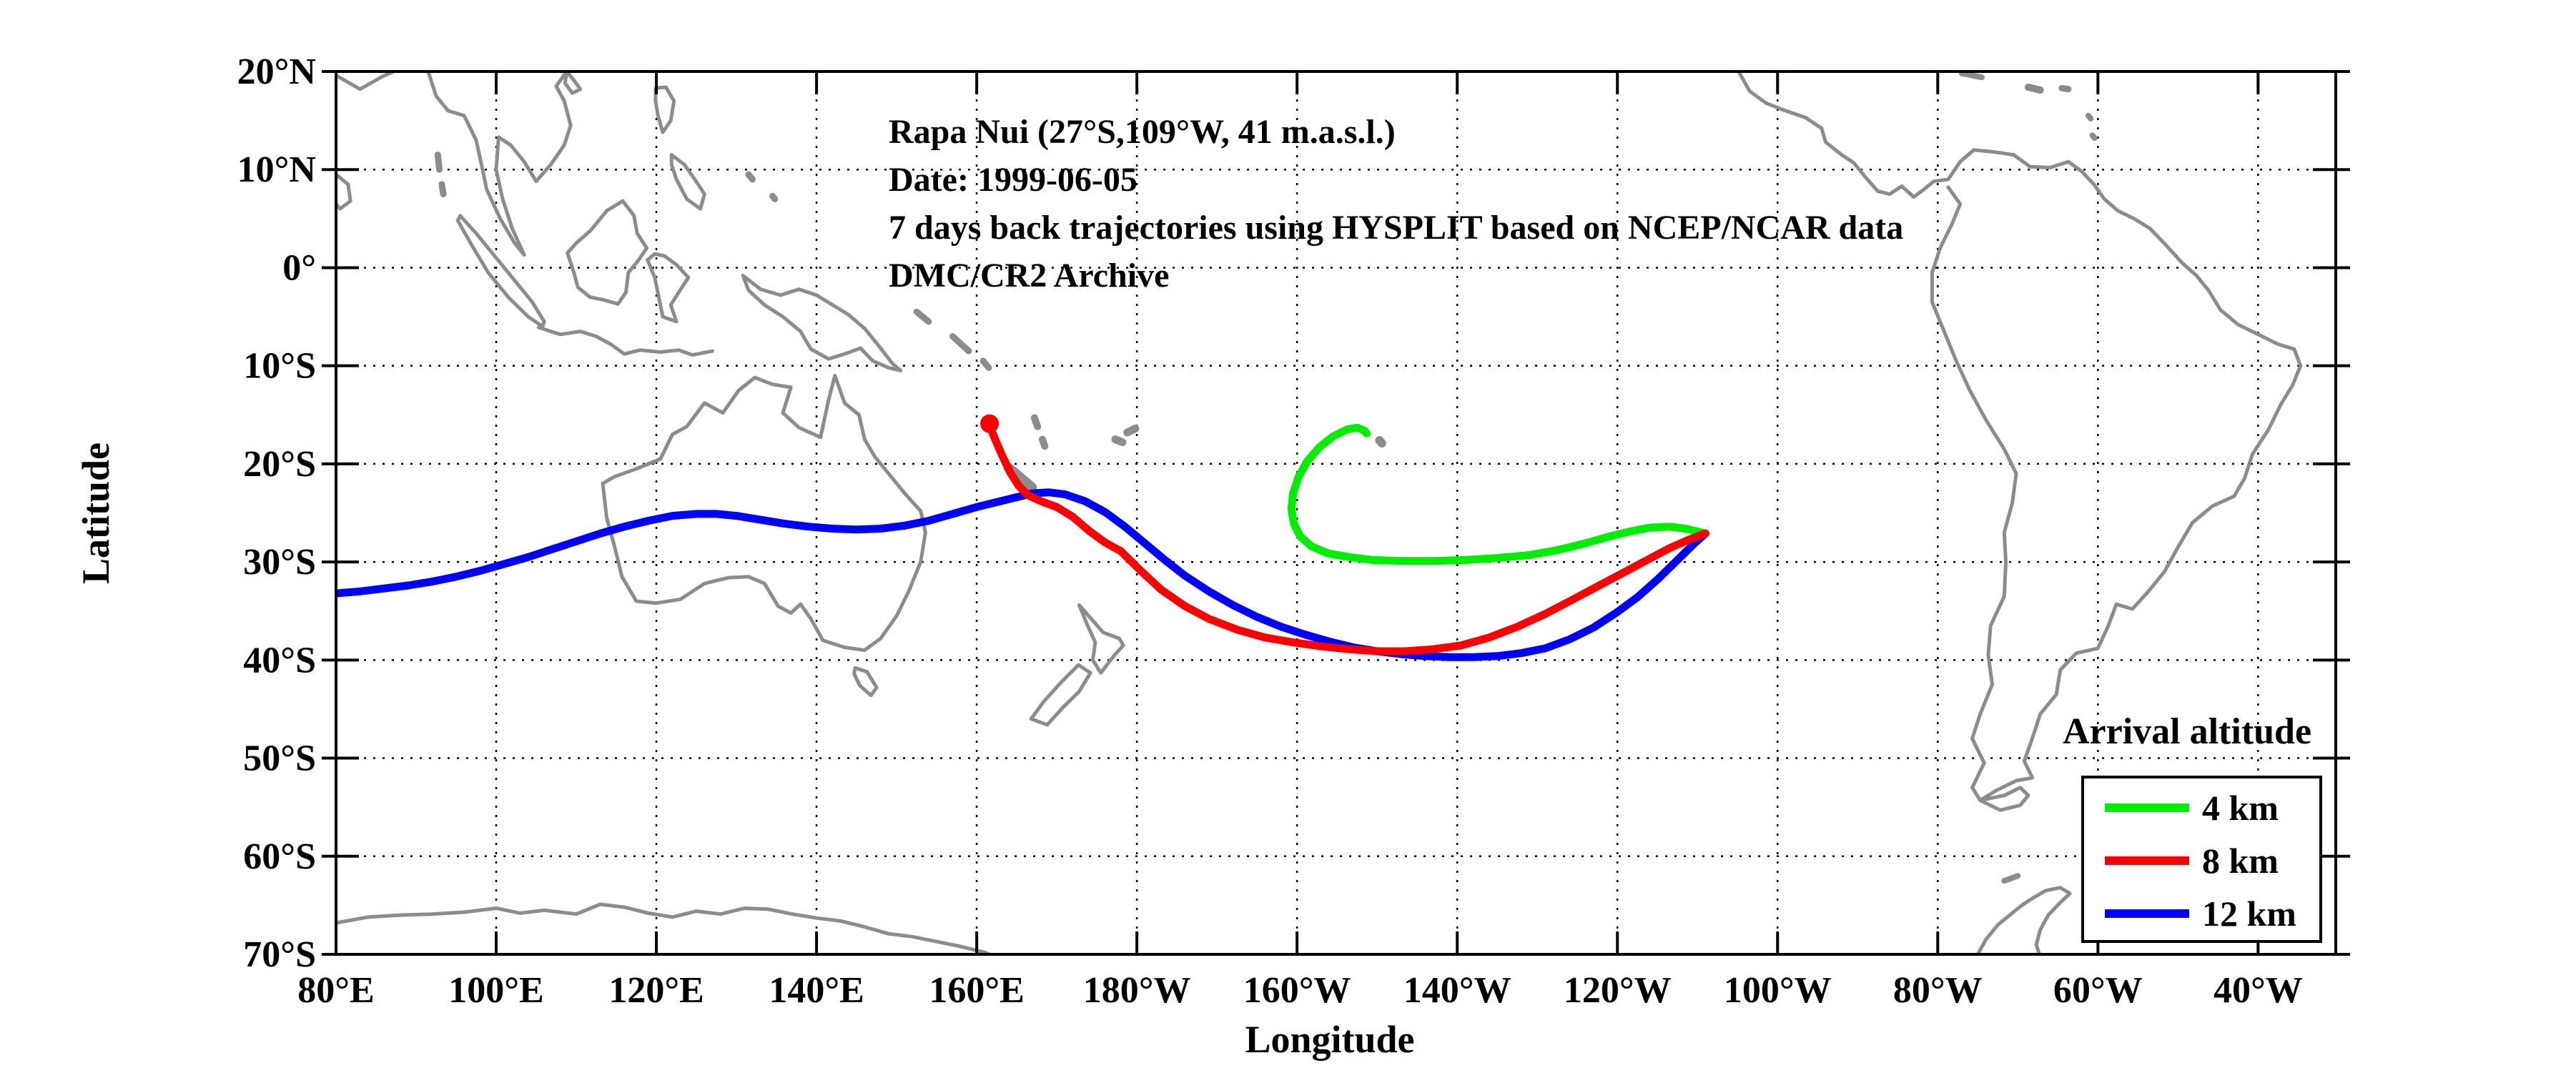  I want to click on legend-title: Arrival altitude, so click(2187, 731).